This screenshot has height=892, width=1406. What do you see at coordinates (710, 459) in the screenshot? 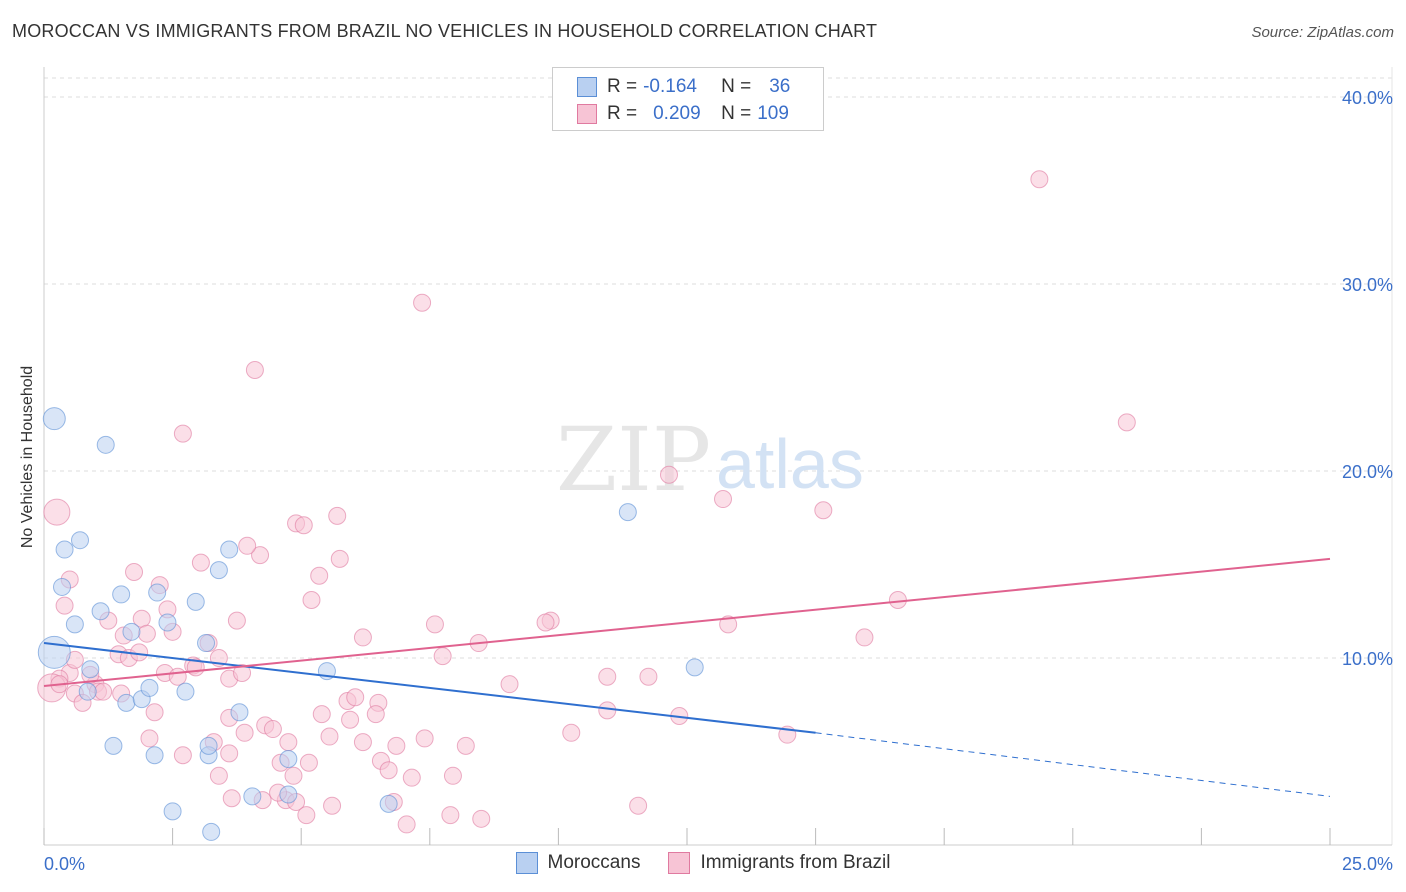
I see `watermark: ZIP atlas` at bounding box center [710, 459].